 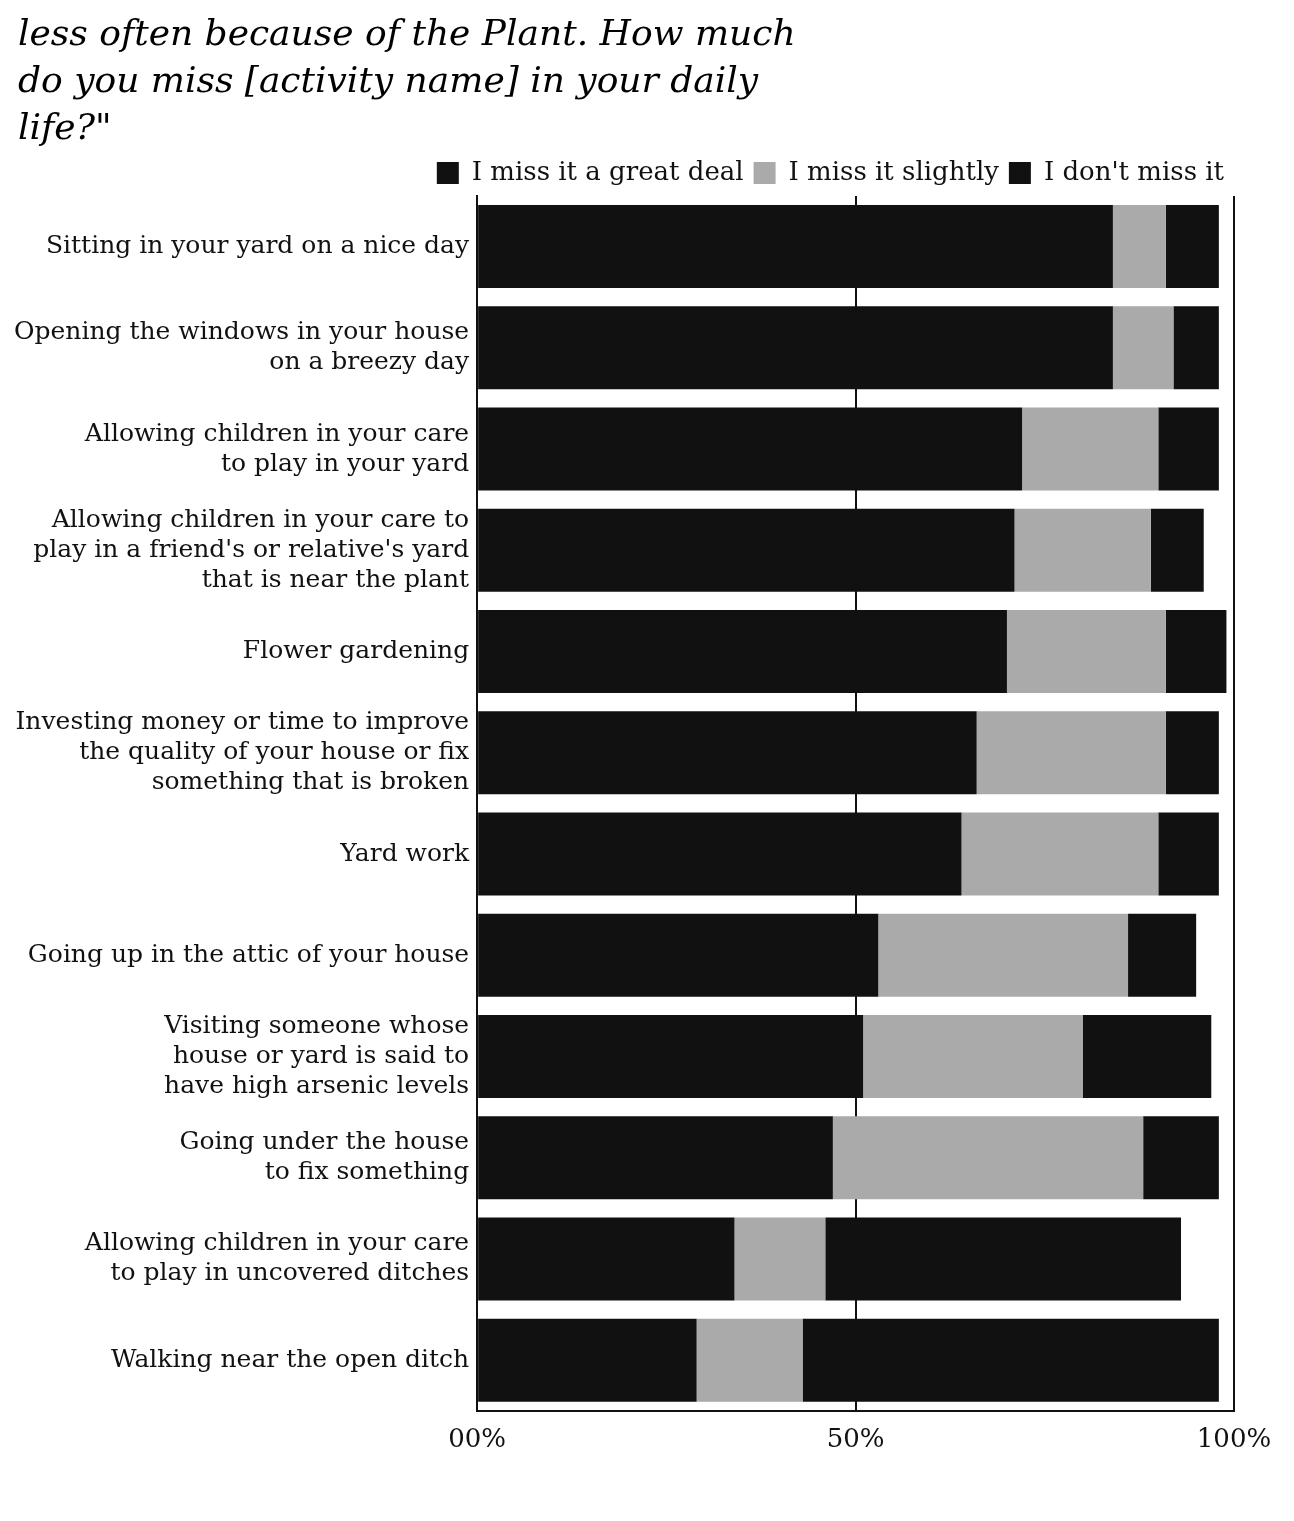 I want to click on x-tick-label: 00%, so click(x=477, y=1438).